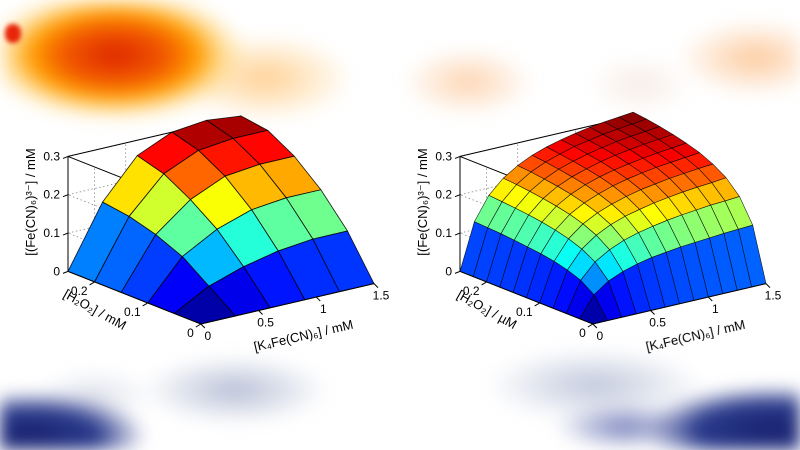 The height and width of the screenshot is (450, 800). Describe the element at coordinates (422, 202) in the screenshot. I see `z-axis-label-right: [(Fe(CN)₆)³⁻] / mM` at that location.